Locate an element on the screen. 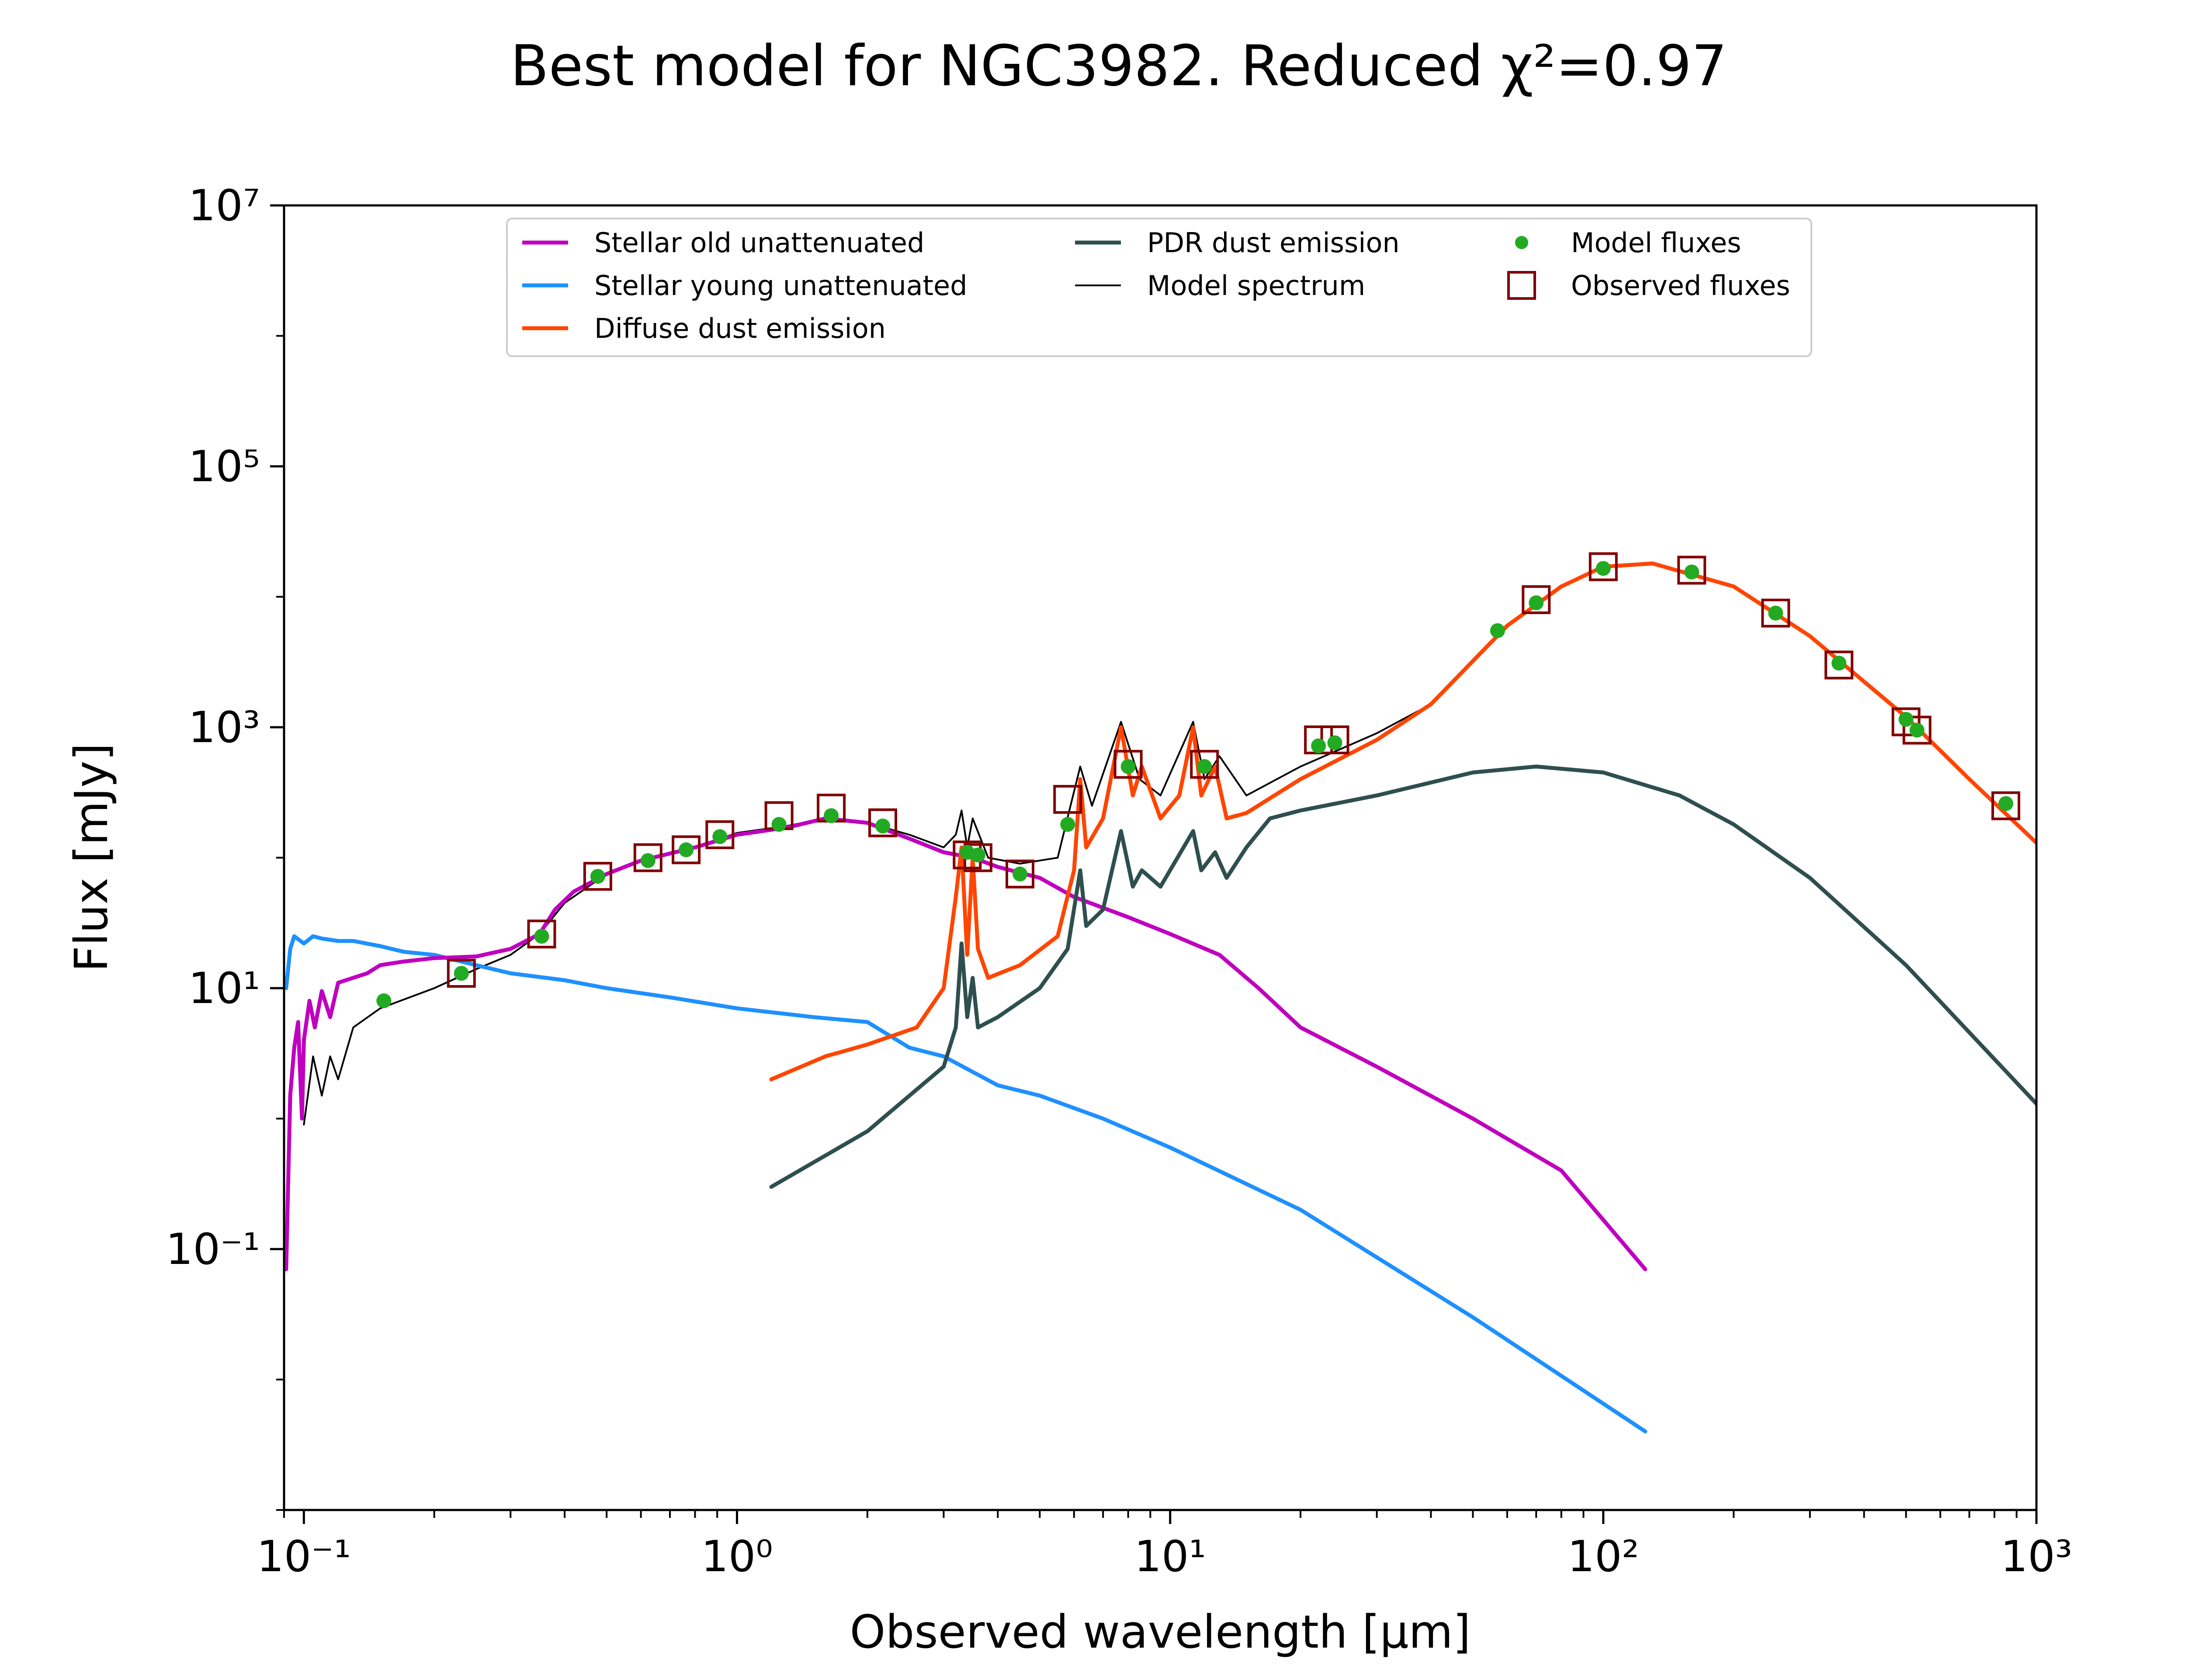 This screenshot has height=1680, width=2185. series-line-pdr-dust-emission is located at coordinates (1402, 976).